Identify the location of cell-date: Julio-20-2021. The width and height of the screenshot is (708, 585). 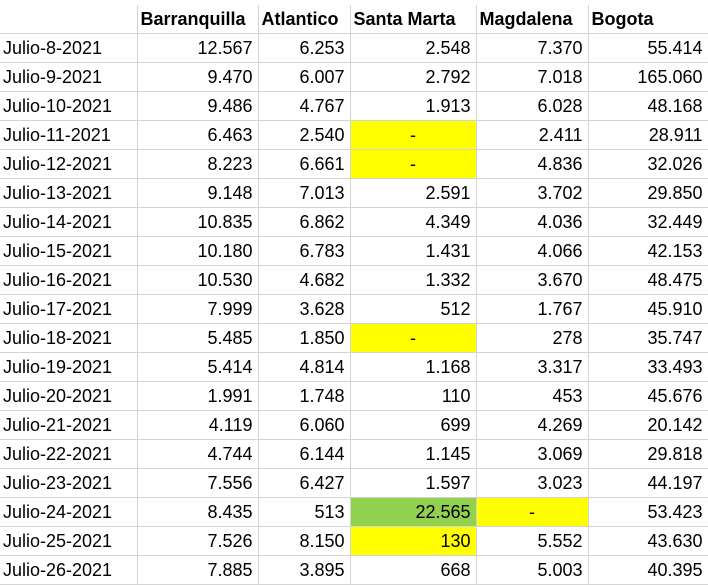
(69, 396).